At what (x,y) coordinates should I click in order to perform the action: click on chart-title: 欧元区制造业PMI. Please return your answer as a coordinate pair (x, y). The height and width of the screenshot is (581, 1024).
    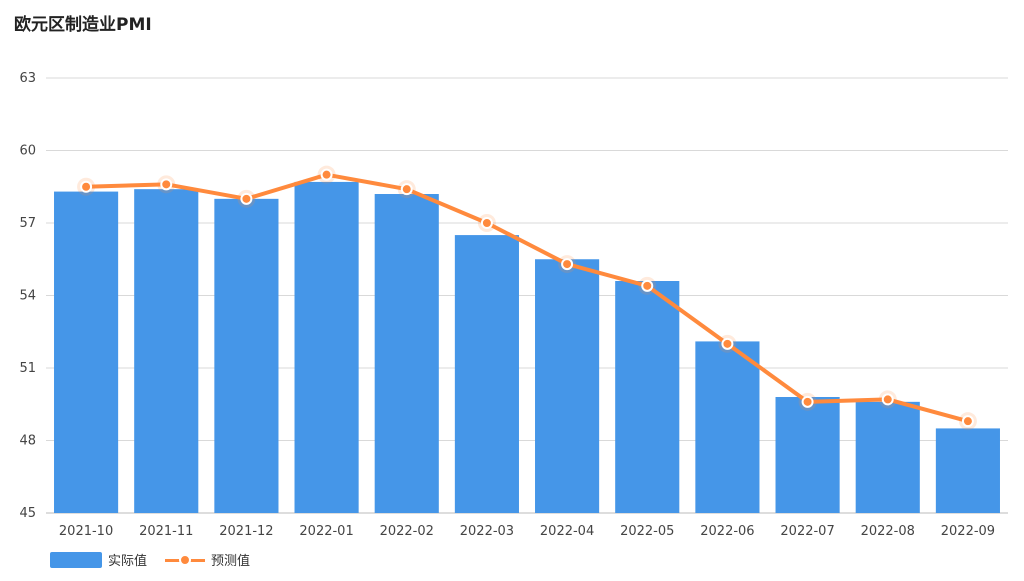
    Looking at the image, I should click on (83, 25).